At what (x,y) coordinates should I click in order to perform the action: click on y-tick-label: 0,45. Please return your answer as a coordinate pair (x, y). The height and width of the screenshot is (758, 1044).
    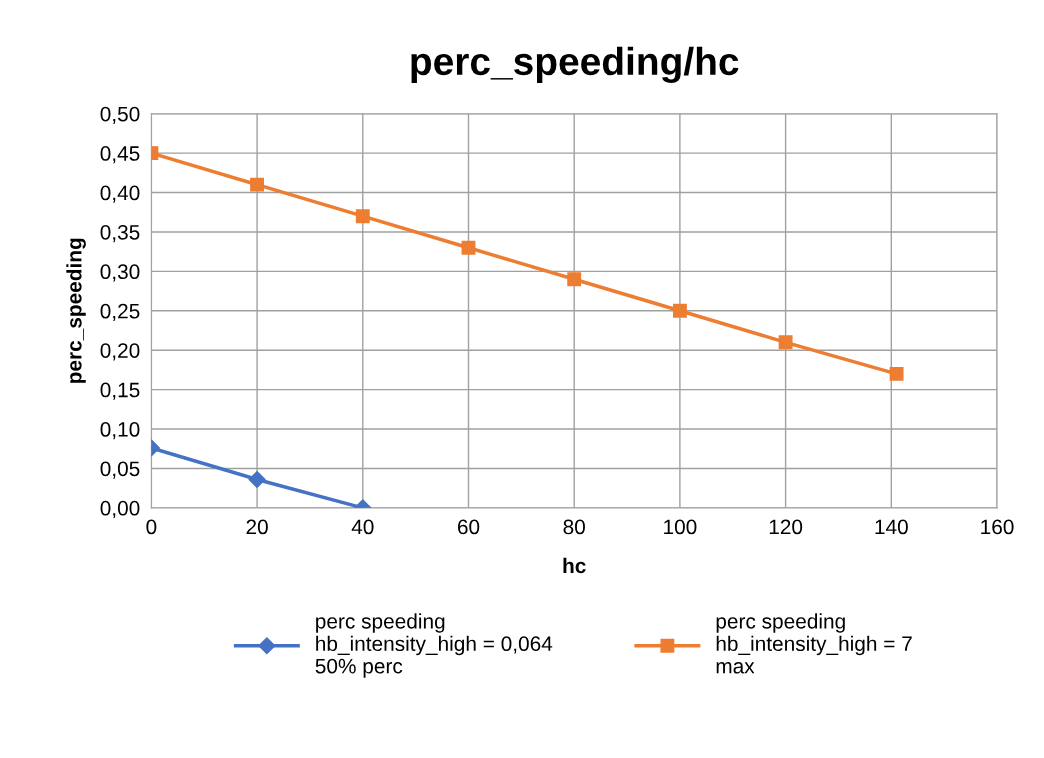
    Looking at the image, I should click on (120, 155).